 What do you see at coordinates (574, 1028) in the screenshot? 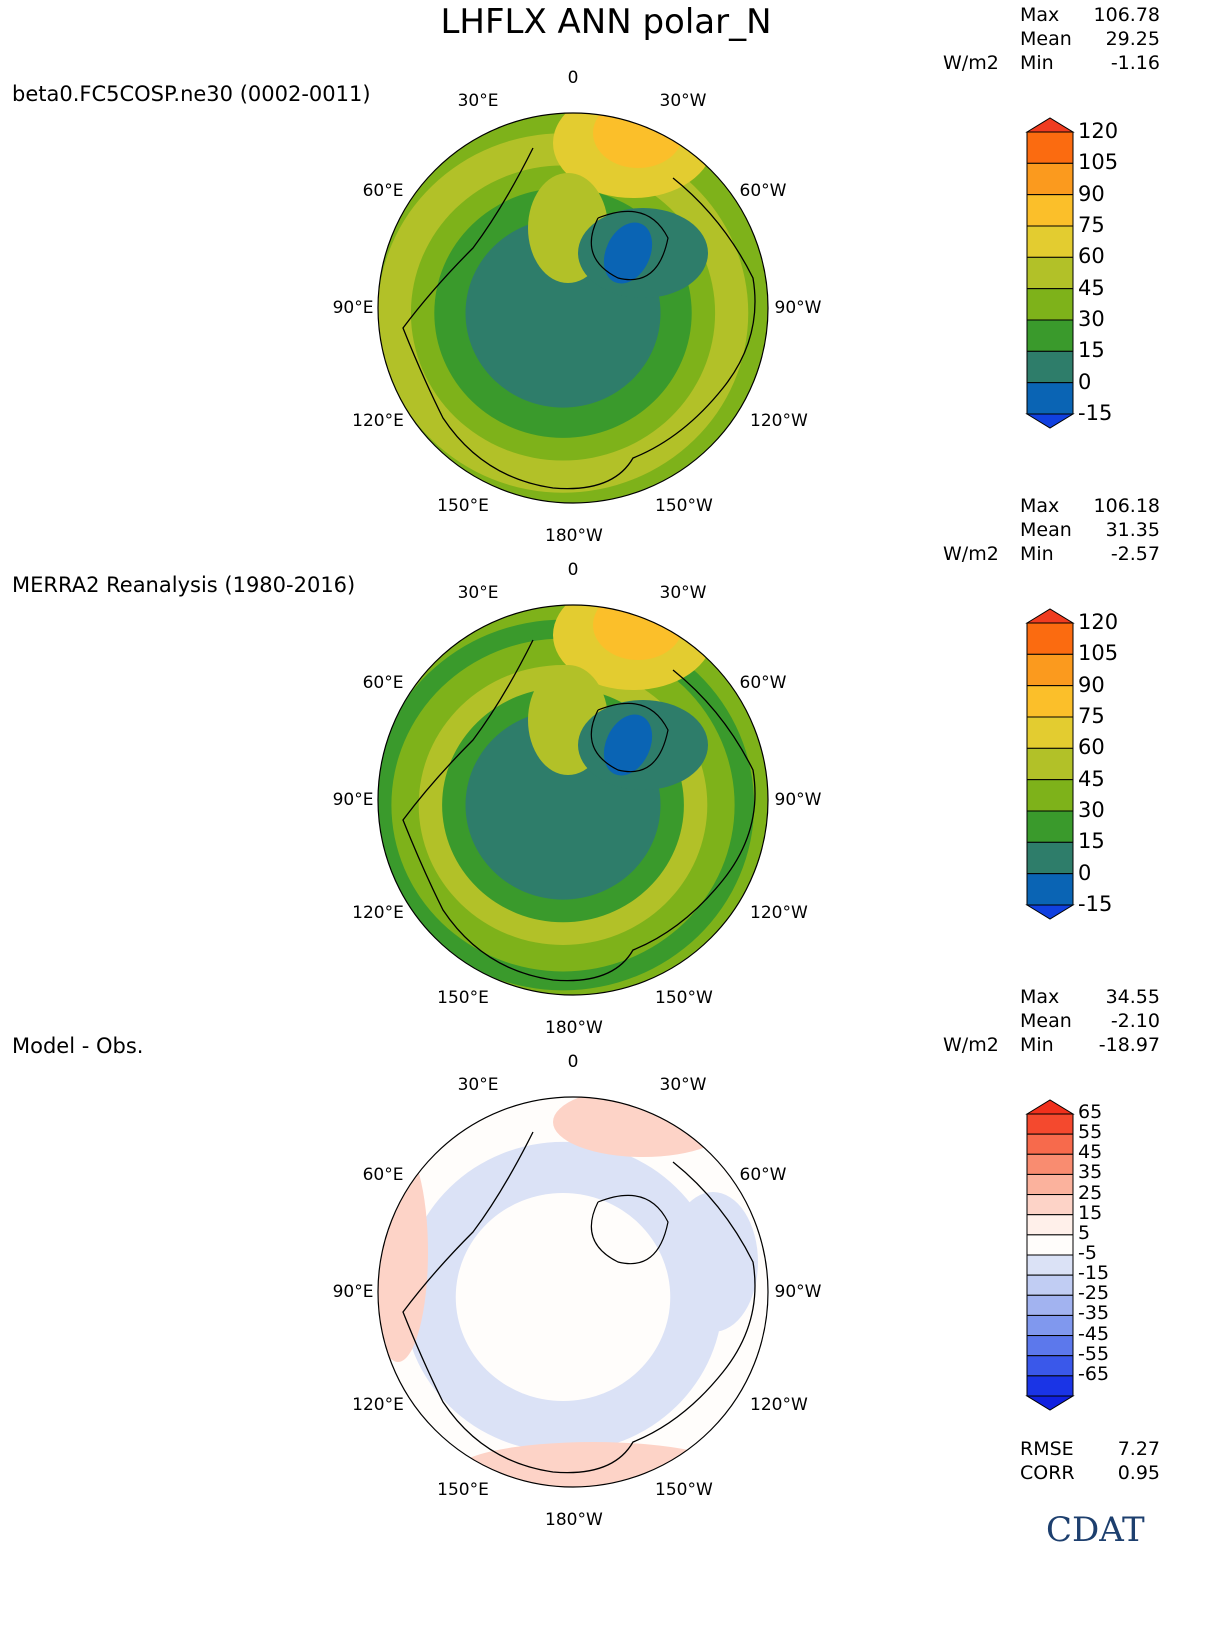
I see `longitude-label: 180°W` at bounding box center [574, 1028].